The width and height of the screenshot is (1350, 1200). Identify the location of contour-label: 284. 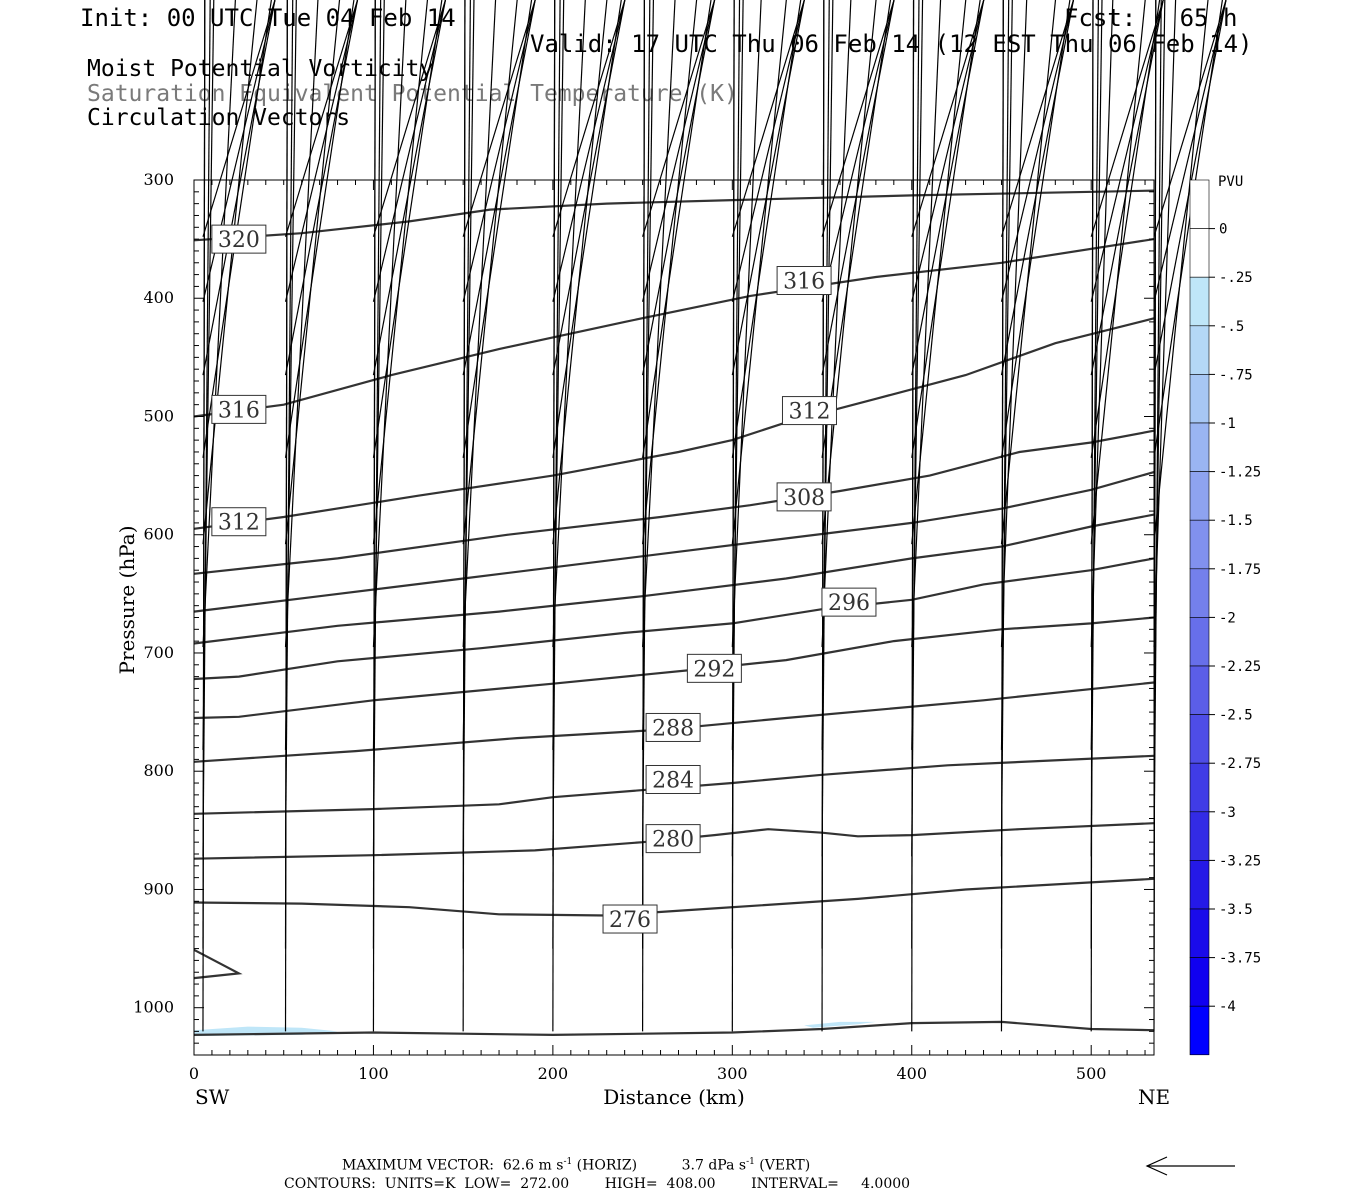
(673, 780).